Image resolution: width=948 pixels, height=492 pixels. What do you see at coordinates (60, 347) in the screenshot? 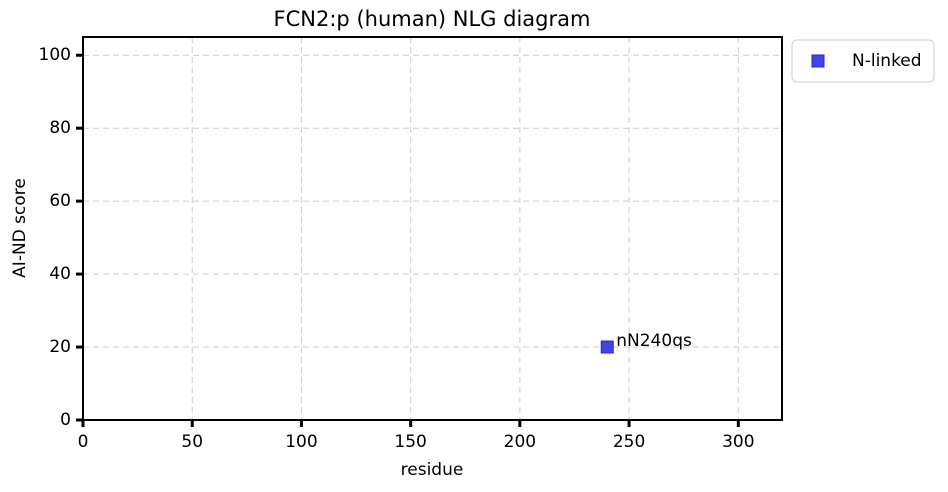
I see `y-tick-label: 20` at bounding box center [60, 347].